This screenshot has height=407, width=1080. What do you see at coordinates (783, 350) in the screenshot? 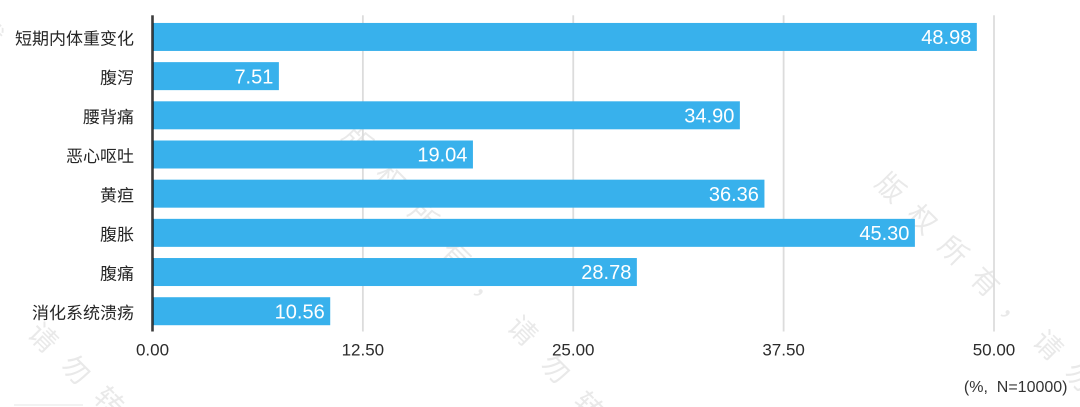
I see `svg-text: 37.50` at bounding box center [783, 350].